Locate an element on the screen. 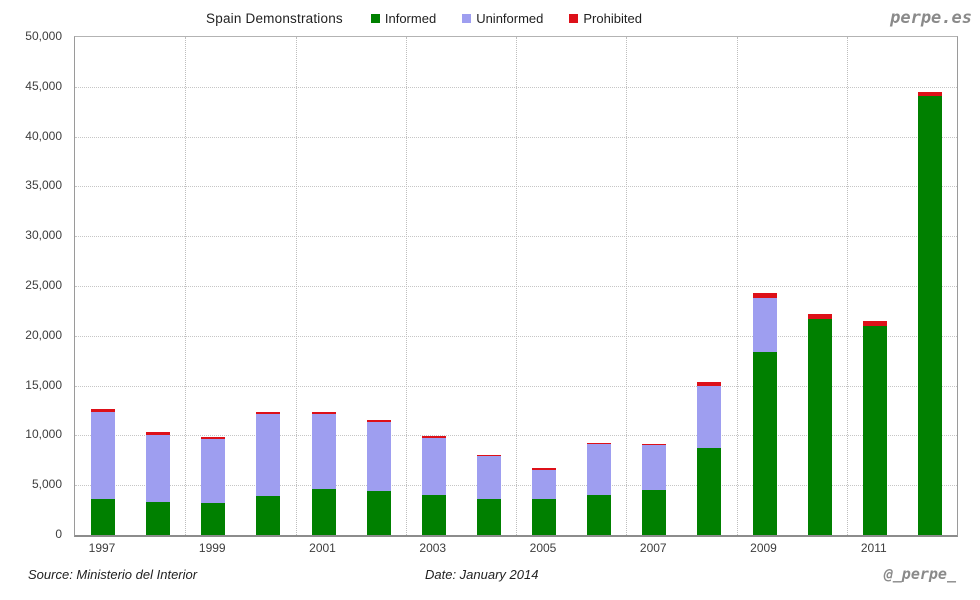  bar-2006-uninformed is located at coordinates (599, 470).